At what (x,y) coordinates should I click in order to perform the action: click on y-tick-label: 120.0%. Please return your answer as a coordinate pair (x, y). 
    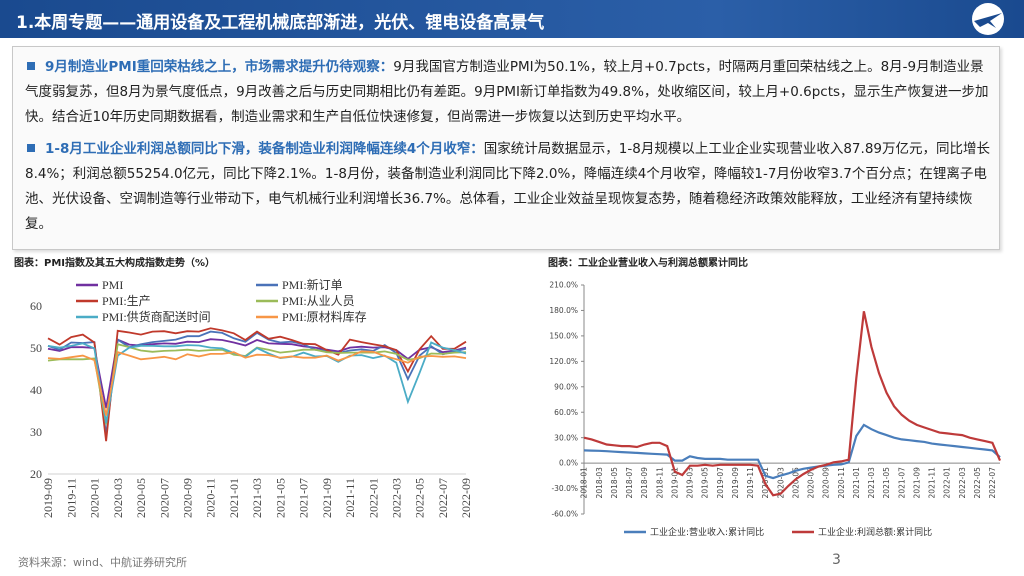
    Looking at the image, I should click on (563, 361).